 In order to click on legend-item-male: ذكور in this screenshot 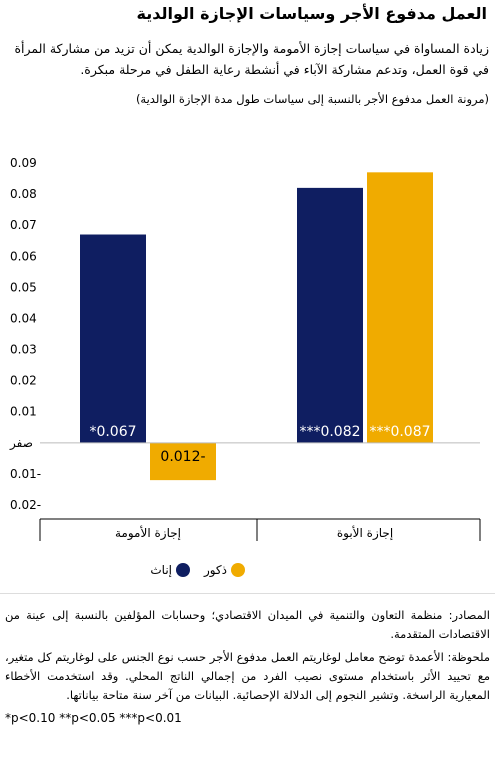, I will do `click(224, 570)`.